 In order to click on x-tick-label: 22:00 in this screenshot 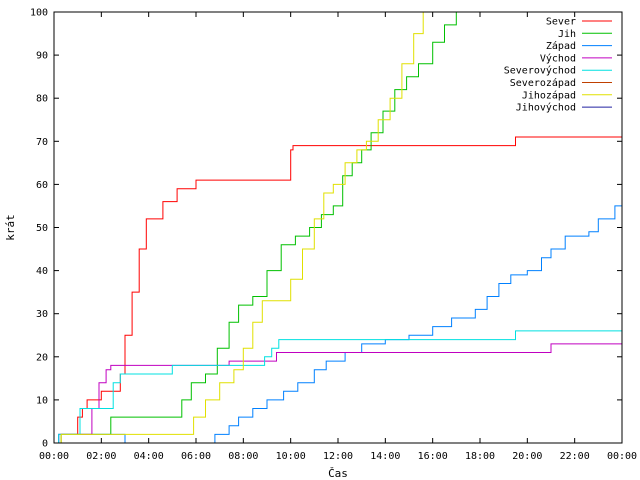, I will do `click(575, 456)`.